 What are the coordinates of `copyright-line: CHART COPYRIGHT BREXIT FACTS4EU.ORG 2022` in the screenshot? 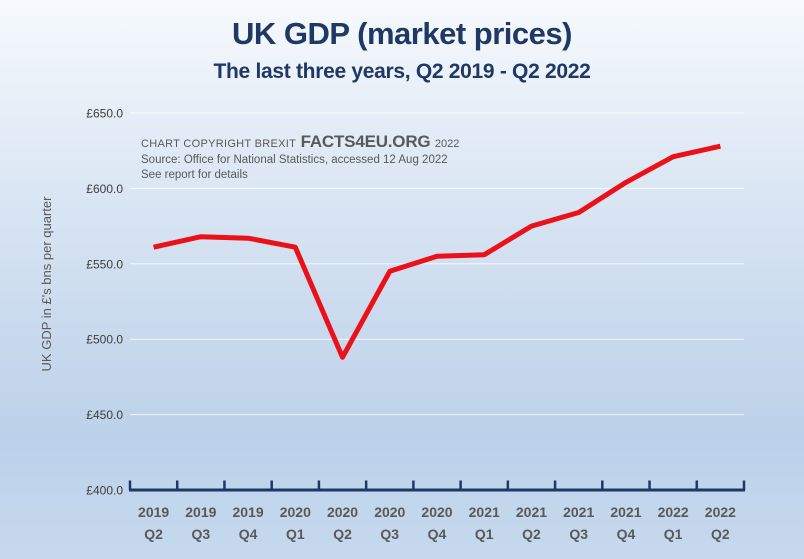 It's located at (300, 142).